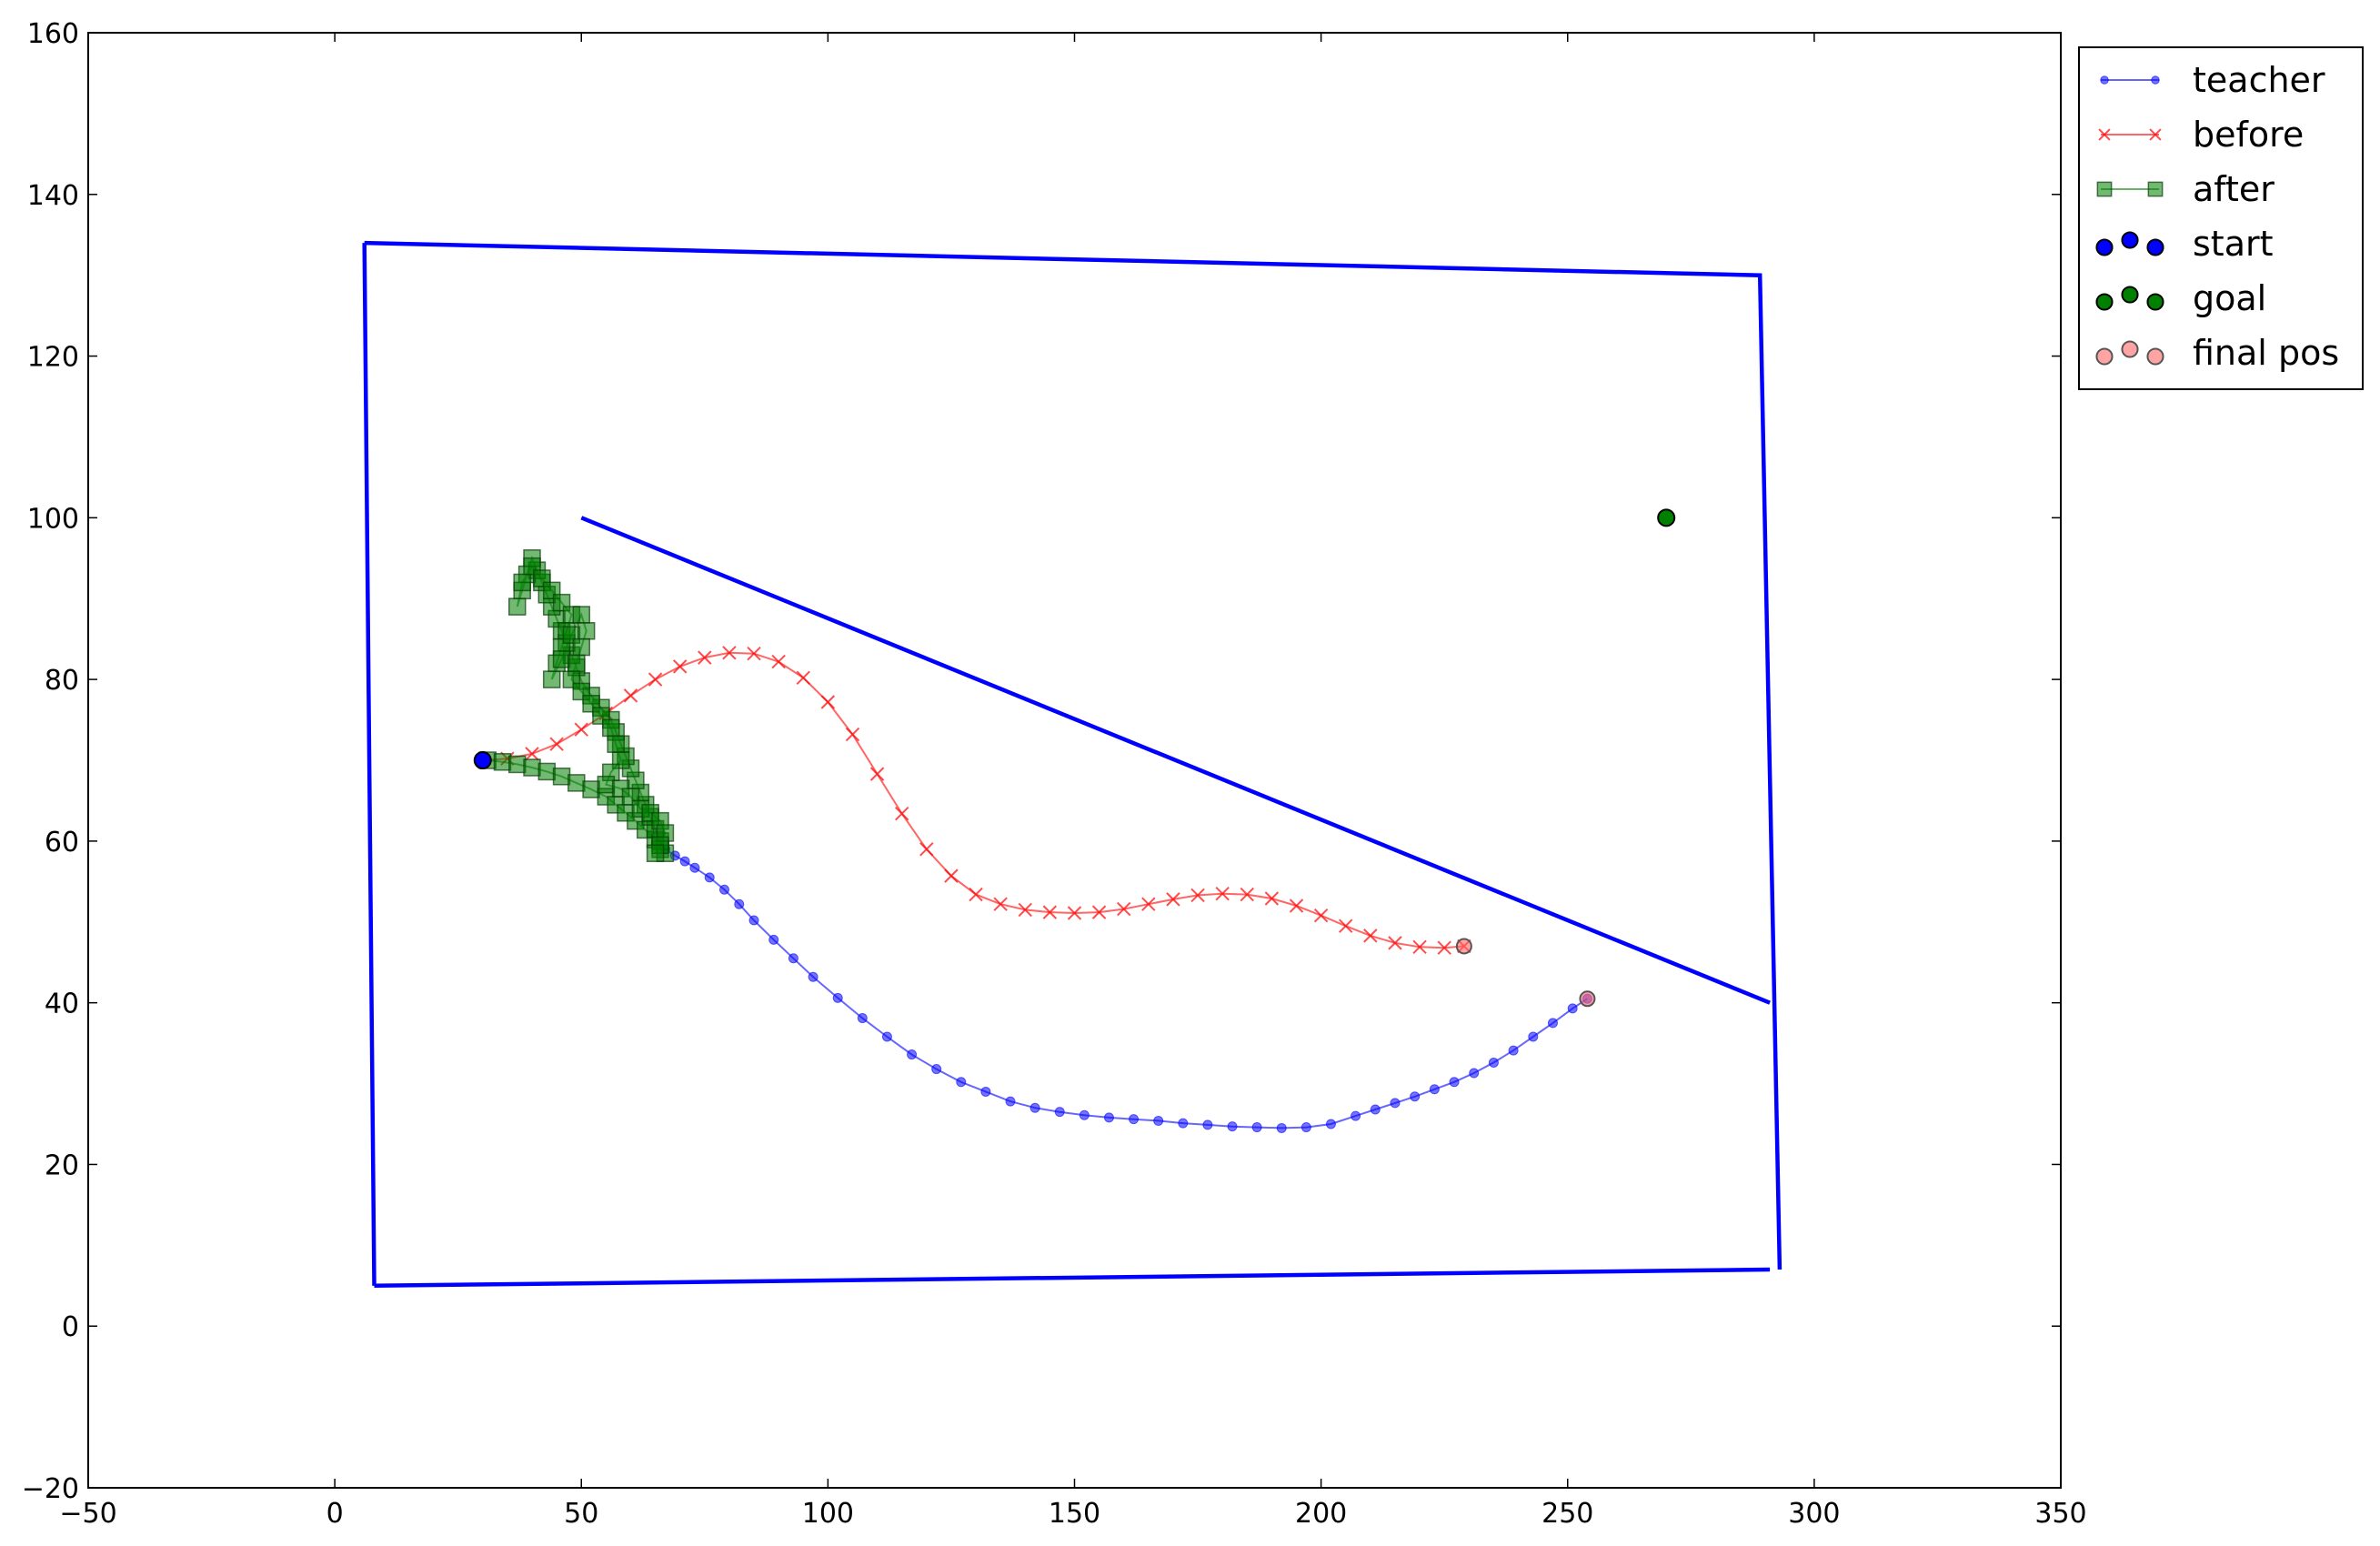  What do you see at coordinates (1075, 1514) in the screenshot?
I see `x-tick-label: 150` at bounding box center [1075, 1514].